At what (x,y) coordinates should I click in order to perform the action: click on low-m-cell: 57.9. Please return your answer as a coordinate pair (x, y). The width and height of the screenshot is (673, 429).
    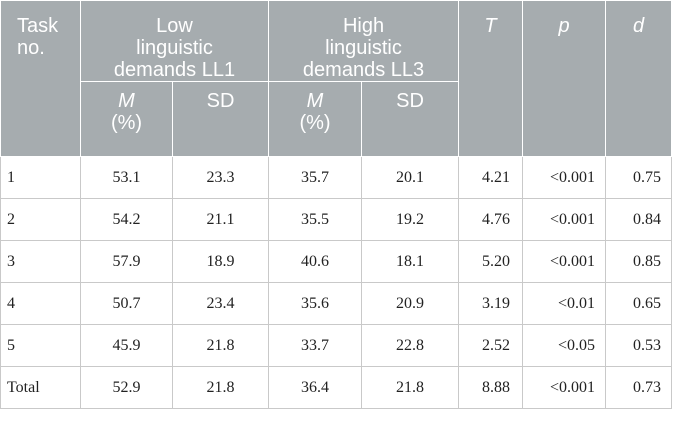
    Looking at the image, I should click on (126, 261).